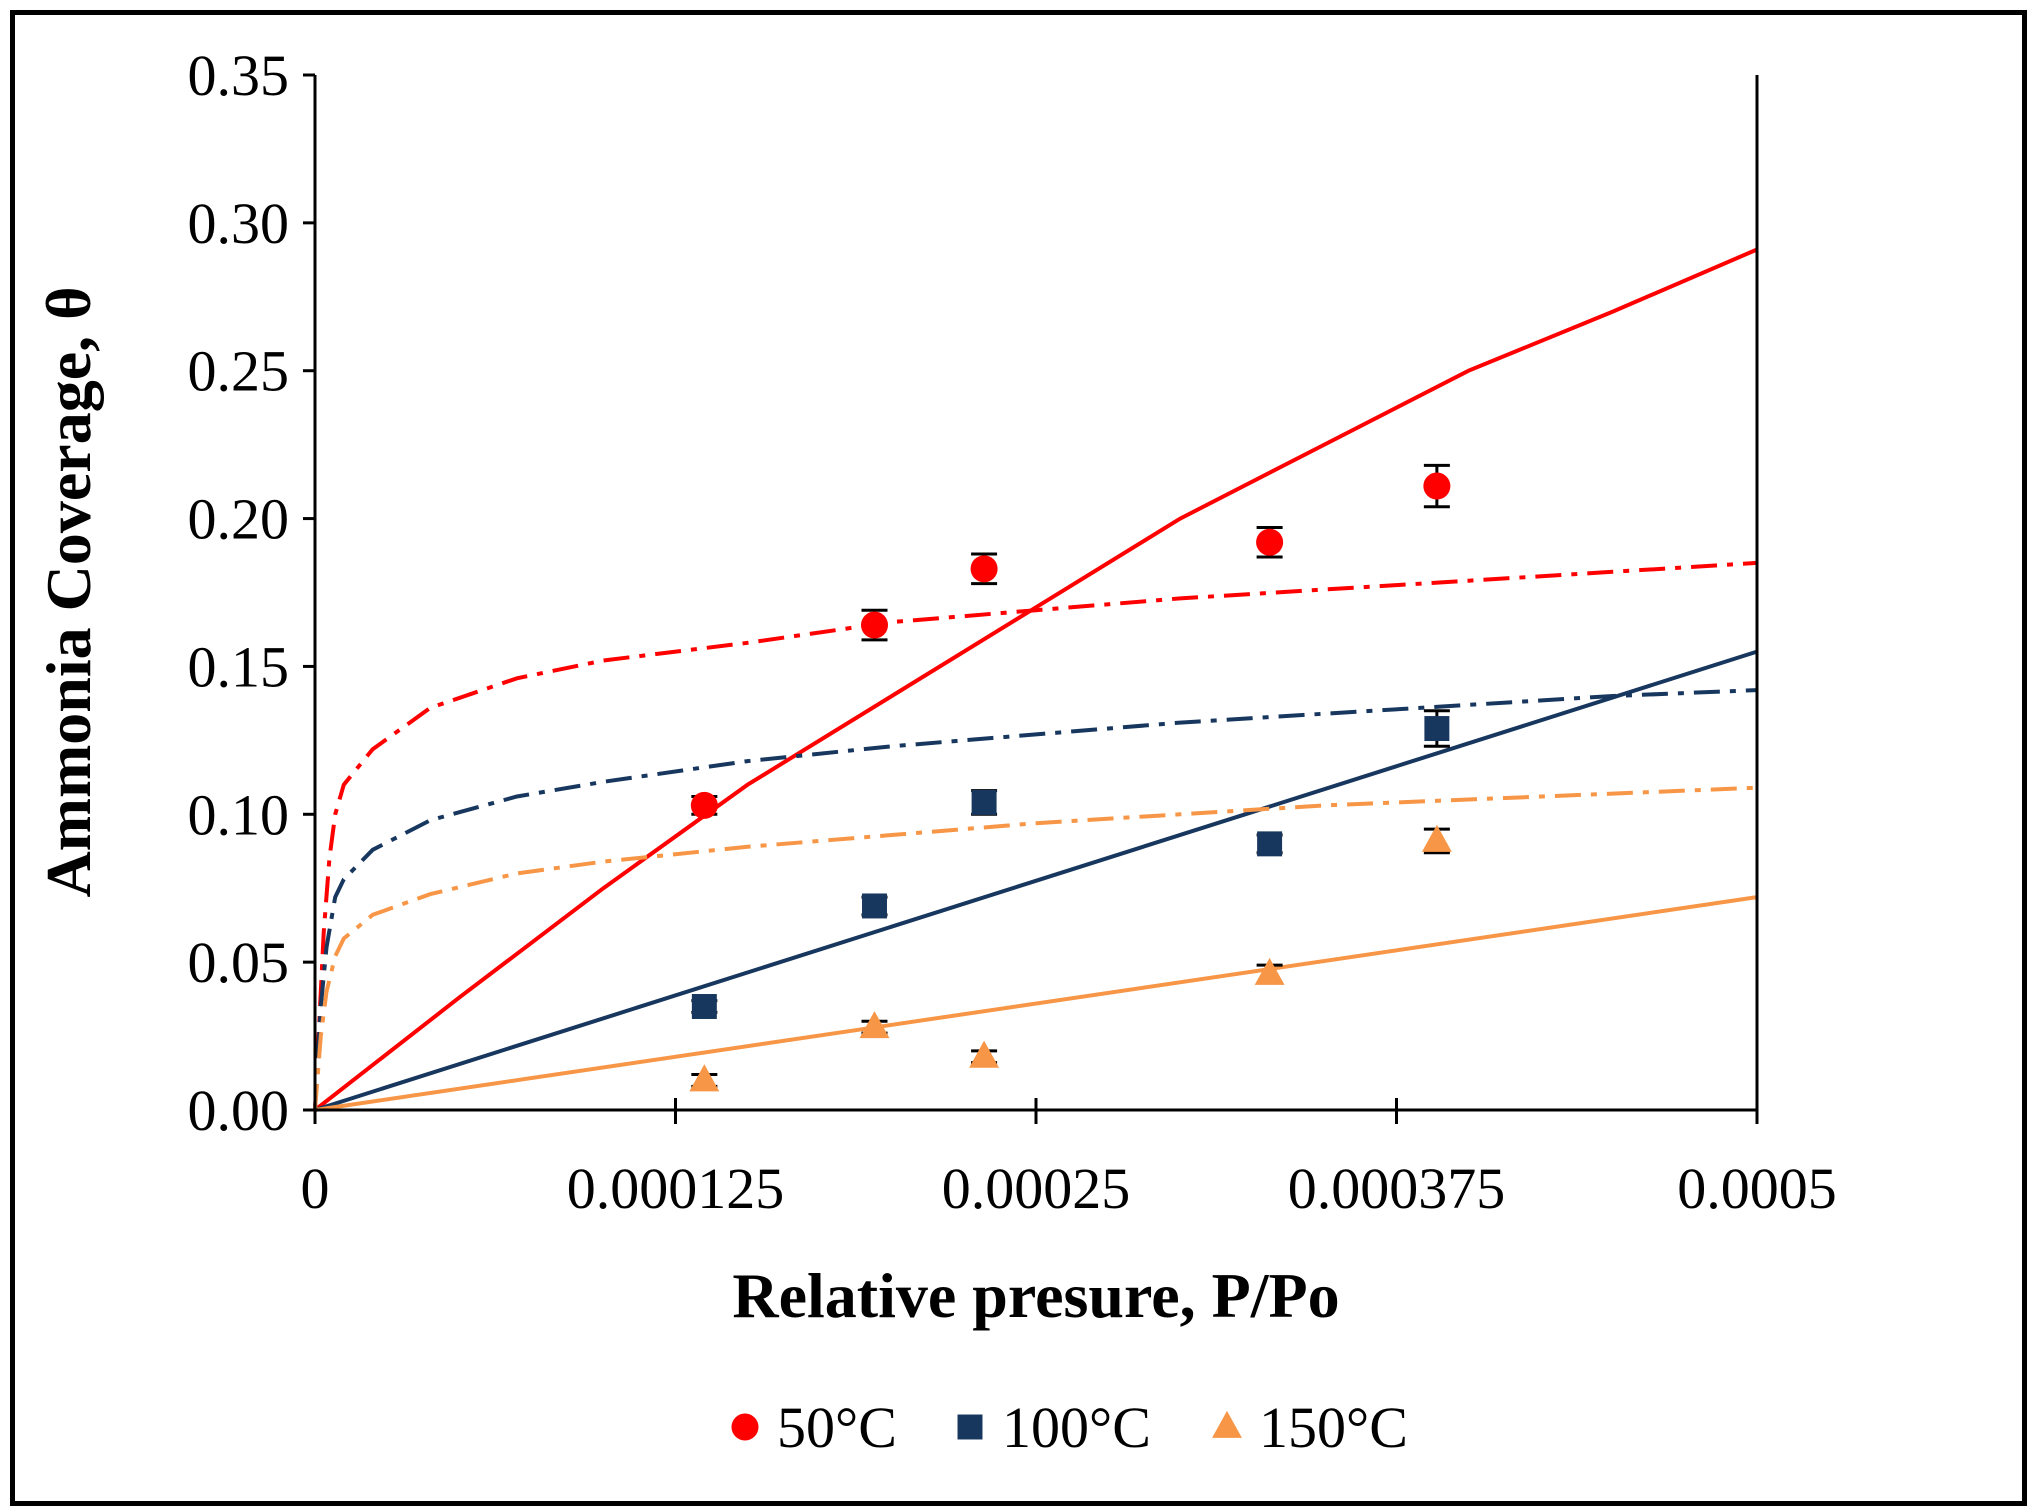 This screenshot has width=2031, height=1510. What do you see at coordinates (239, 75) in the screenshot?
I see `y-tick-label: 0.35` at bounding box center [239, 75].